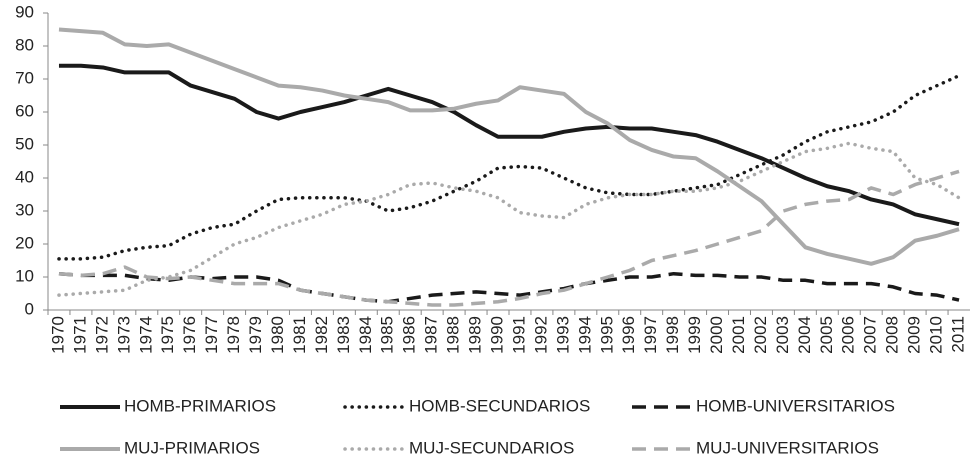 This screenshot has height=464, width=976. Describe the element at coordinates (499, 405) in the screenshot. I see `legend-label: HOMB-SECUNDARIOS` at that location.